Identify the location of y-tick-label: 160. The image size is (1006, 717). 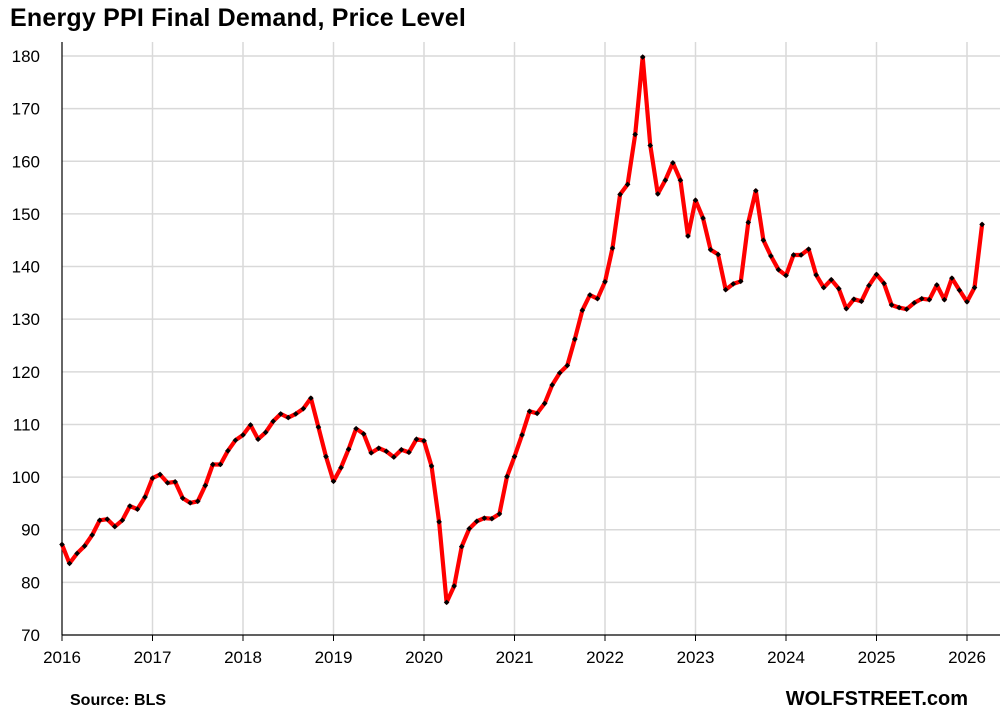
(26, 161).